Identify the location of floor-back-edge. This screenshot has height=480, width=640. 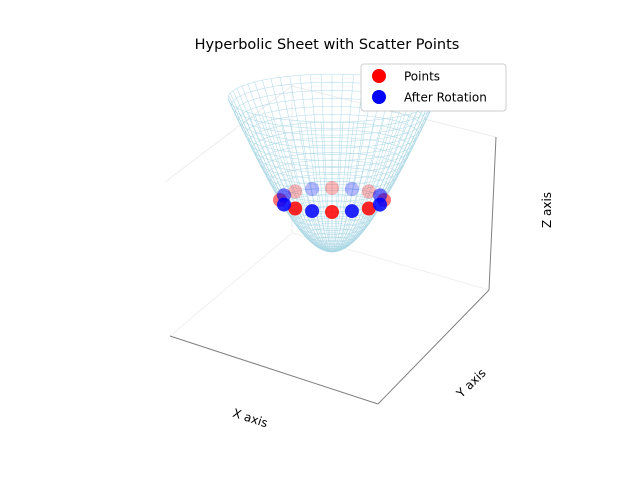
(390, 261).